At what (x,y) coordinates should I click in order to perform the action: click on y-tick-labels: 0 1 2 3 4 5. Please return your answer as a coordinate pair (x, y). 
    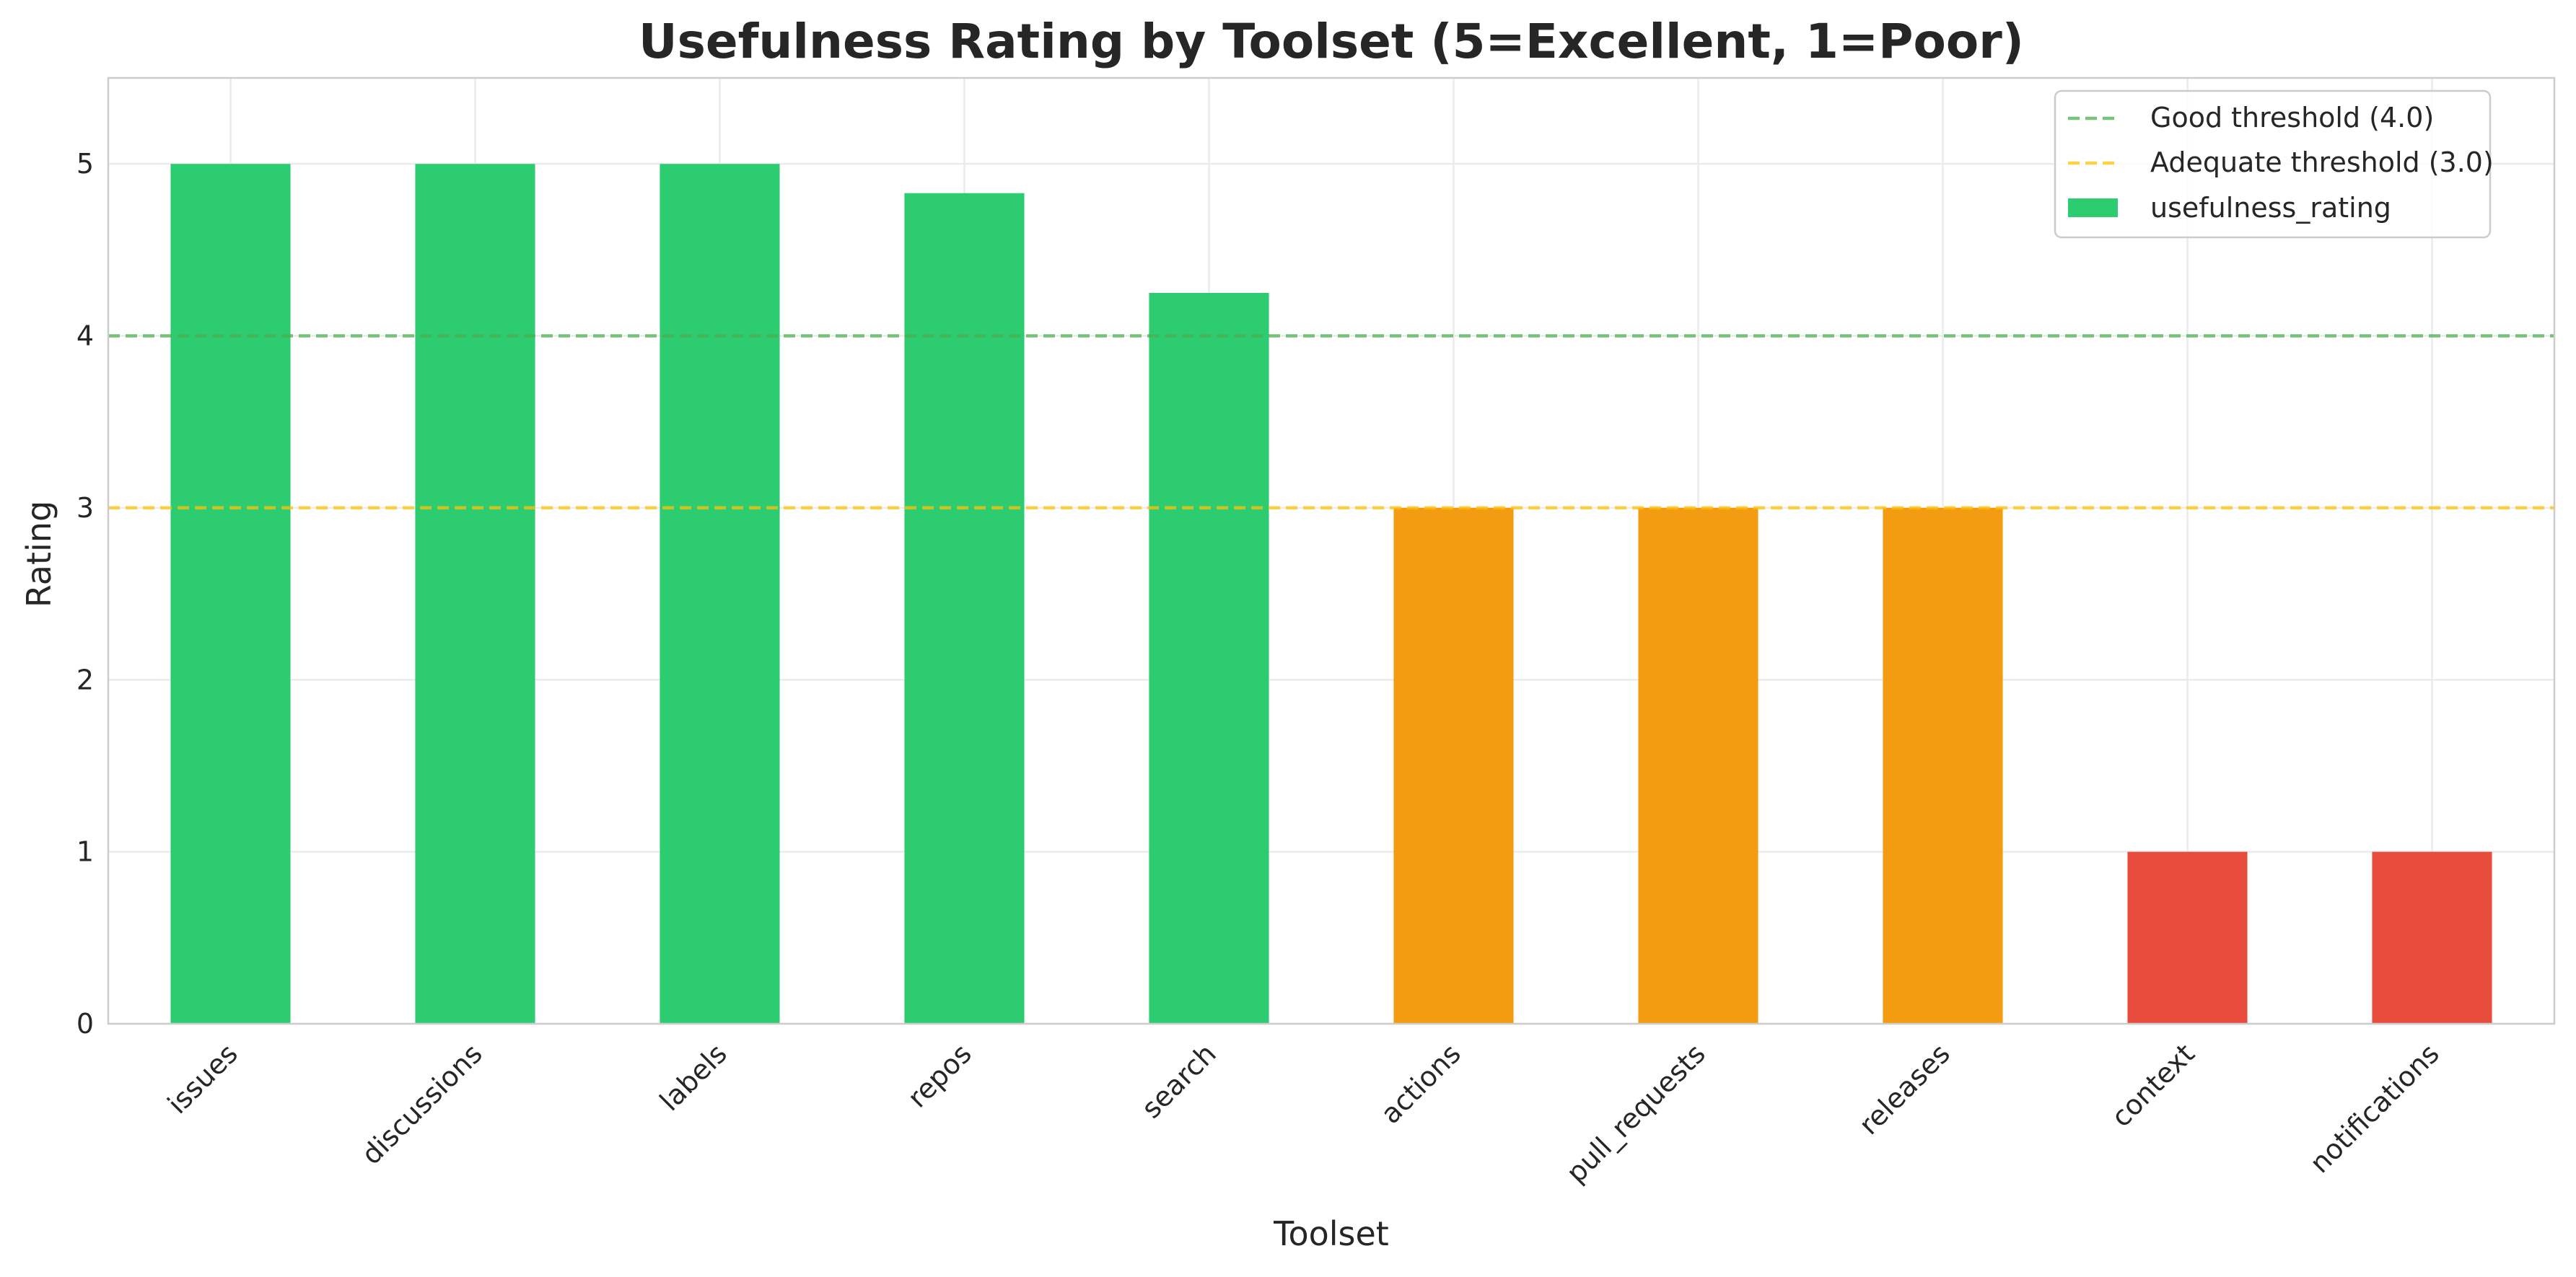
    Looking at the image, I should click on (85, 594).